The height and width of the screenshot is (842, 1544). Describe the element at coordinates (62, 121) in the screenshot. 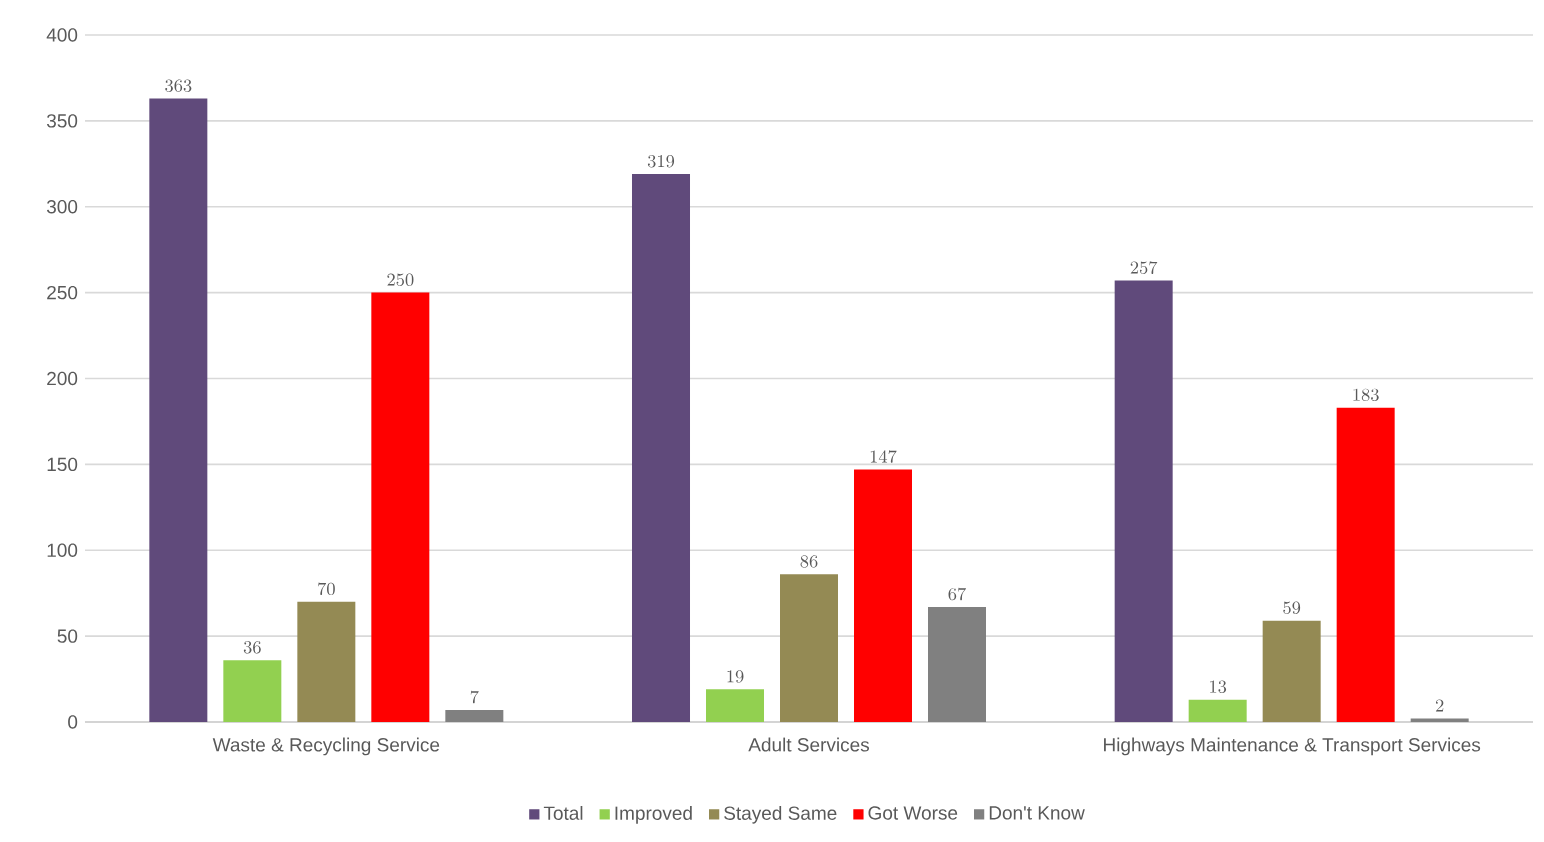

I see `y-tick-label: 350` at that location.